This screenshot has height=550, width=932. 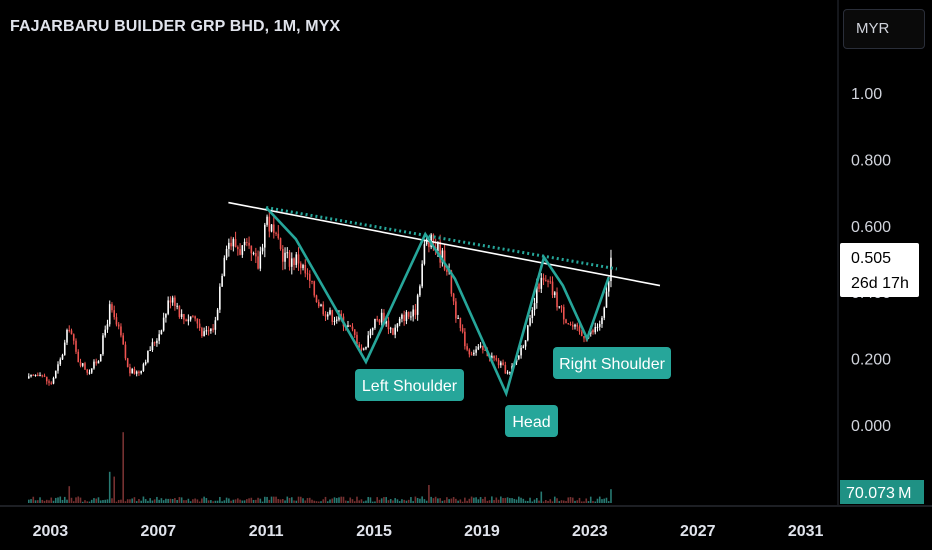 I want to click on left-shoulder-label: Left Shoulder, so click(x=409, y=385).